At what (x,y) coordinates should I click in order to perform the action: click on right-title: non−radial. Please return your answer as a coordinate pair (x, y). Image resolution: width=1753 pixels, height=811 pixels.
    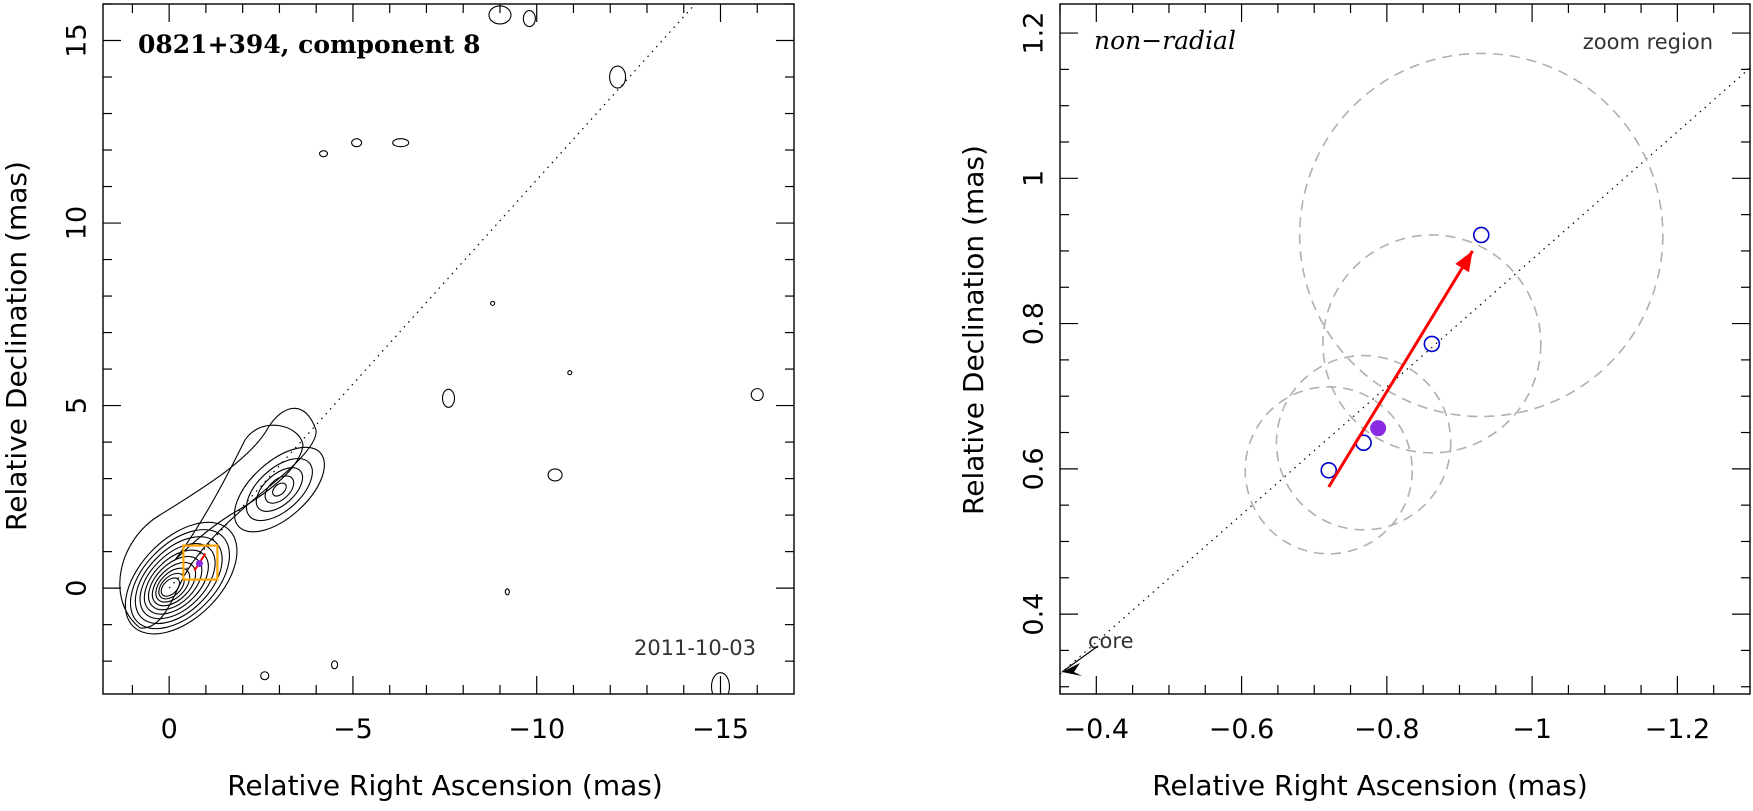
    Looking at the image, I should click on (1165, 40).